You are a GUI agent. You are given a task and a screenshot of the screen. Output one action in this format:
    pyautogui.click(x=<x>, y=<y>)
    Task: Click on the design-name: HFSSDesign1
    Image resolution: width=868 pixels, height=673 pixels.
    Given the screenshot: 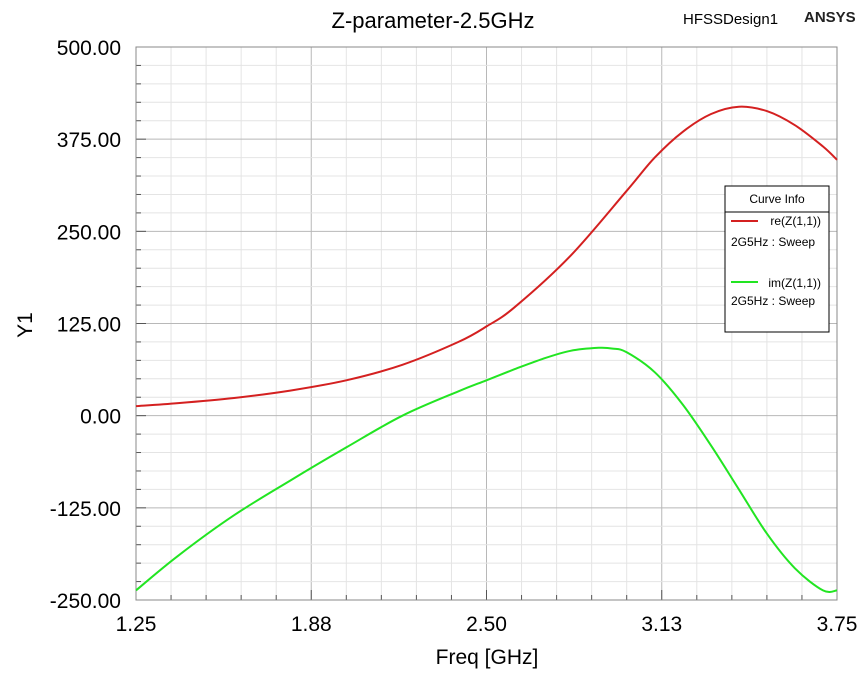 What is the action you would take?
    pyautogui.click(x=730, y=19)
    